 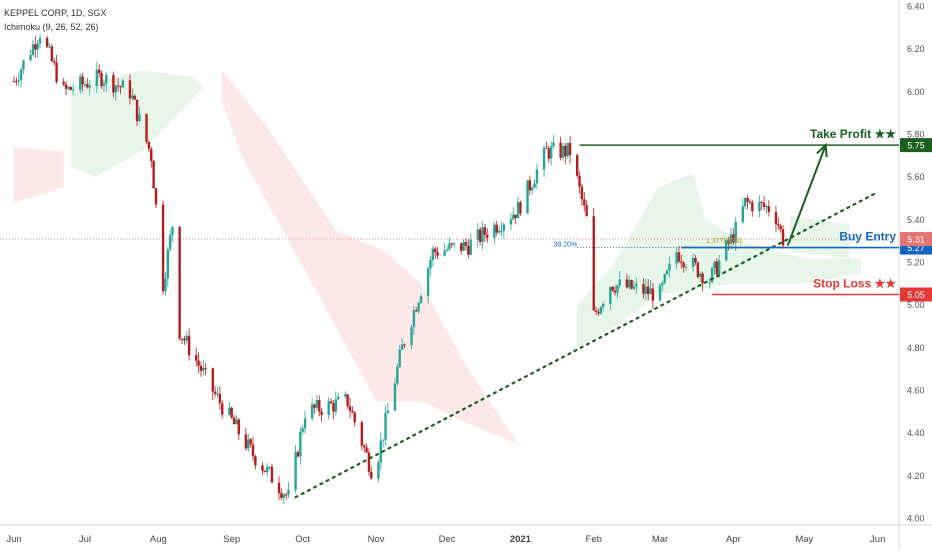 I want to click on y-tick-label: 4.20, so click(x=916, y=476).